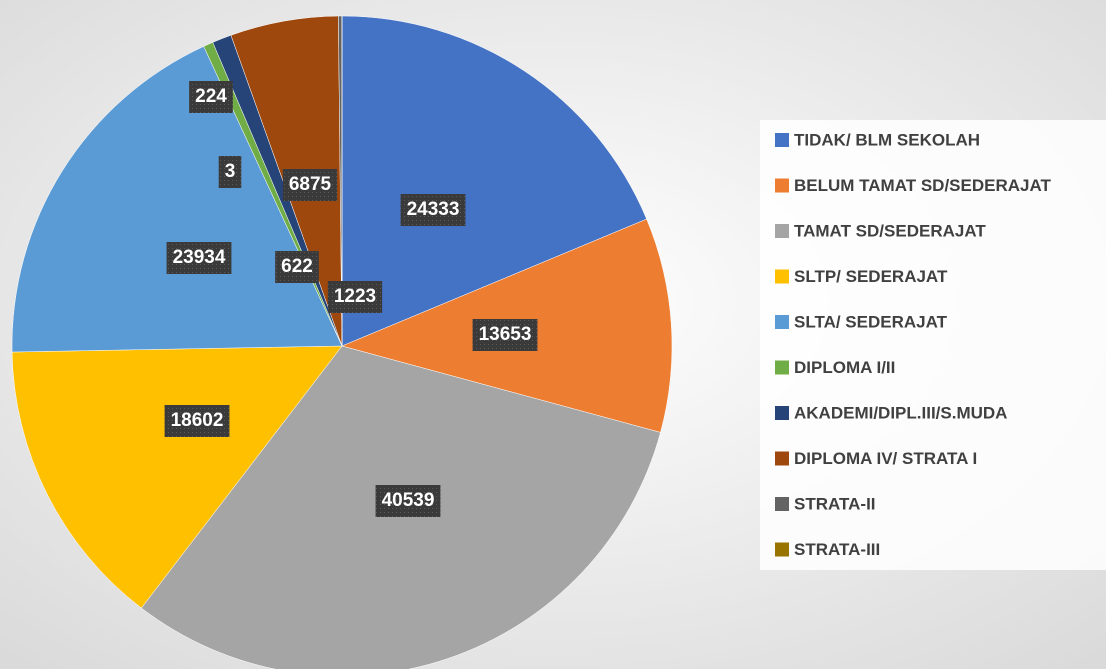  What do you see at coordinates (890, 230) in the screenshot?
I see `legend-label: TAMAT SD/SEDERAJAT` at bounding box center [890, 230].